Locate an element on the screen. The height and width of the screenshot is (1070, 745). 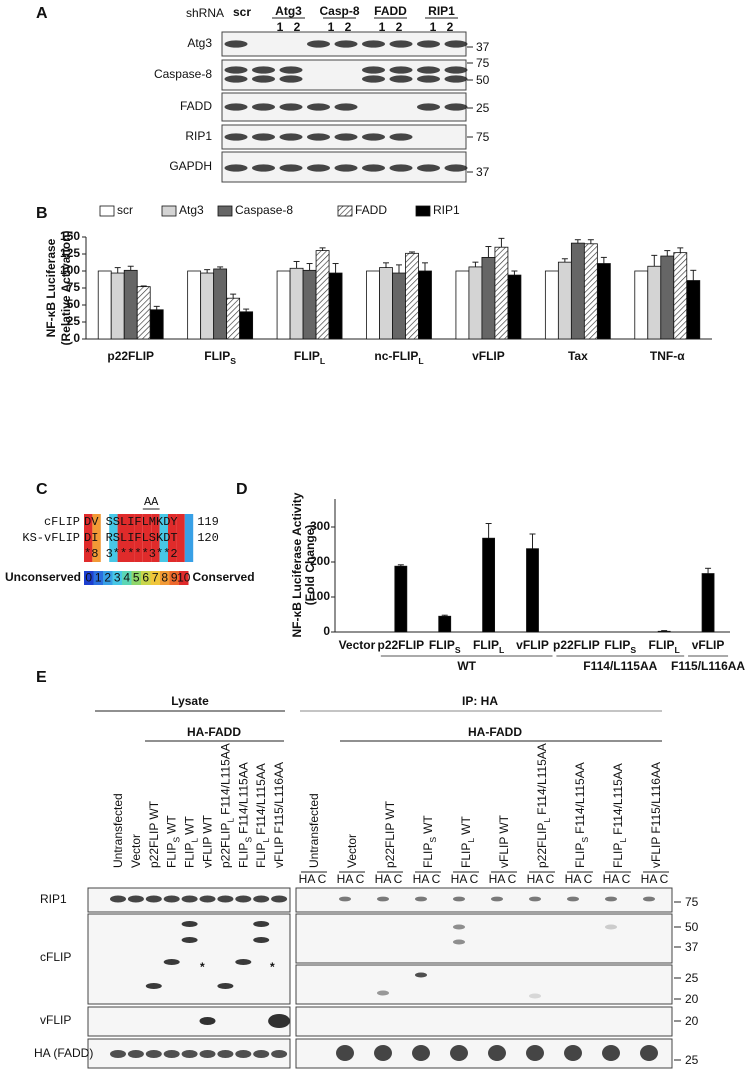
lane-variant: WT is located at coordinates (390, 809).